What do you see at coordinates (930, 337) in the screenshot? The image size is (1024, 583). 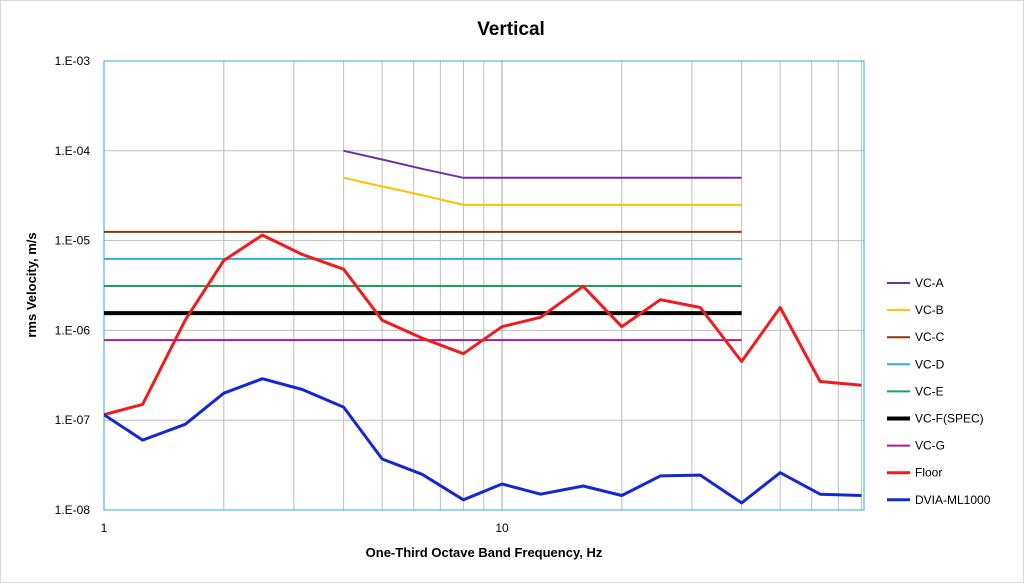 I see `legend-label: VC-C` at bounding box center [930, 337].